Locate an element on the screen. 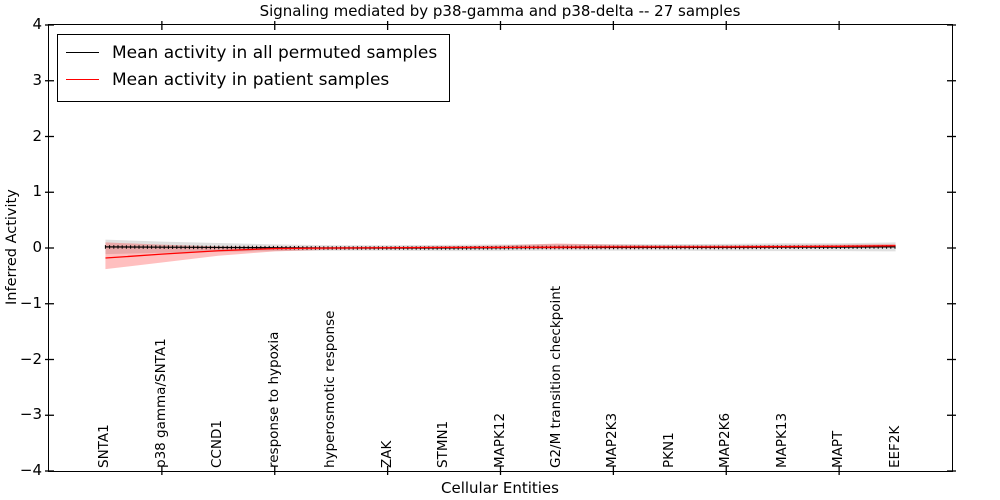 The height and width of the screenshot is (500, 1000). y-tick-label: −4 is located at coordinates (30, 470).